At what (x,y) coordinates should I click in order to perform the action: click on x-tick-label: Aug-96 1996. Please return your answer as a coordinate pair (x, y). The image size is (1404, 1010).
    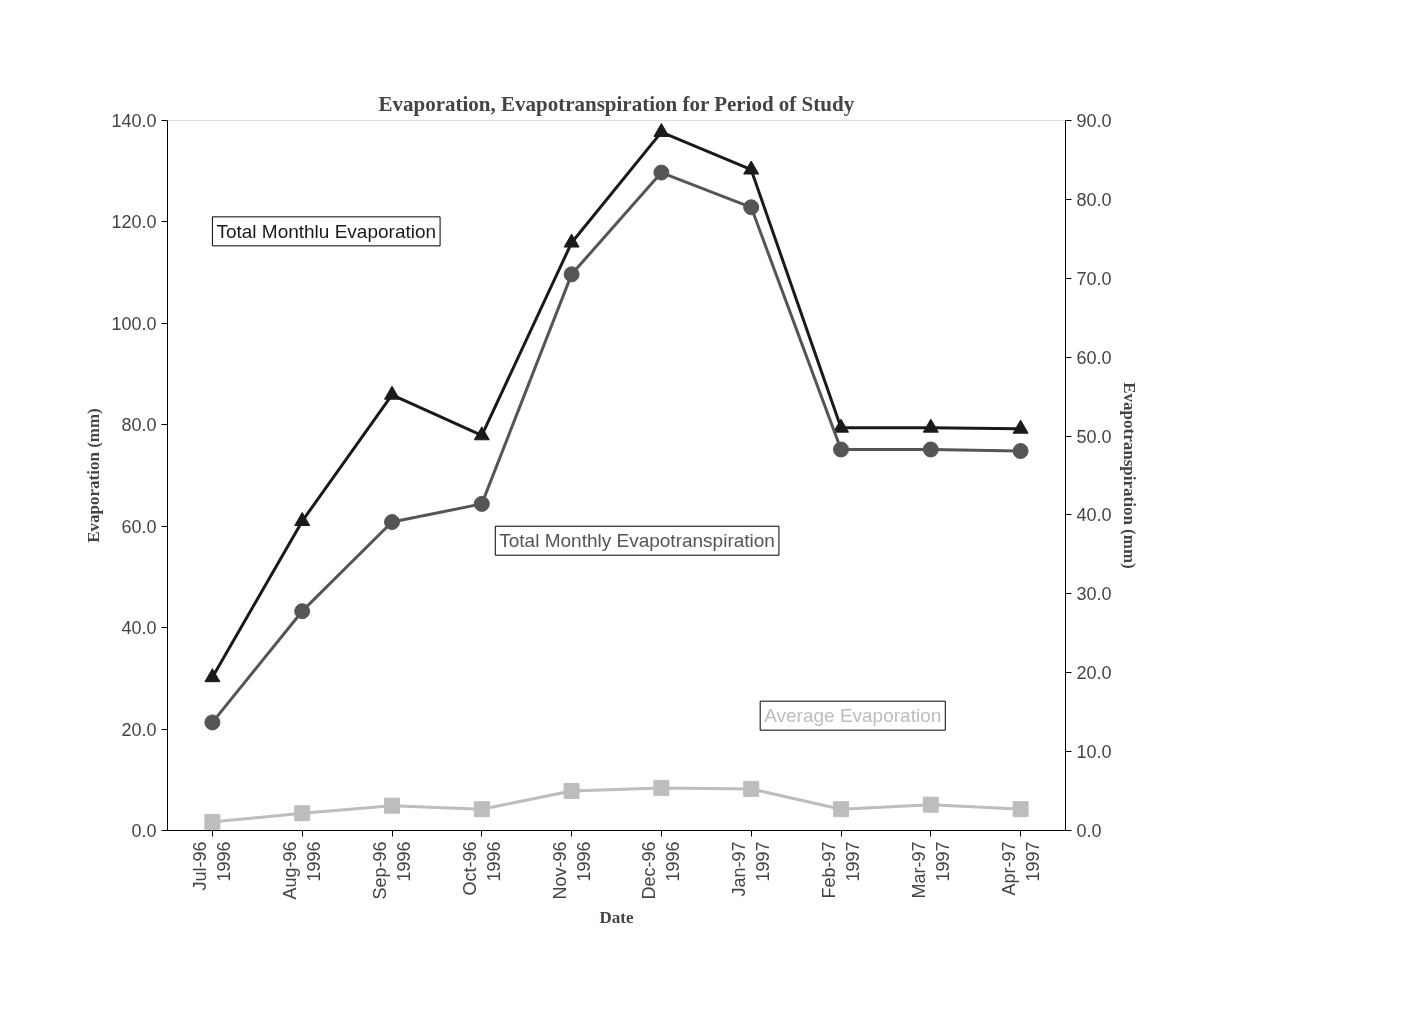
    Looking at the image, I should click on (302, 870).